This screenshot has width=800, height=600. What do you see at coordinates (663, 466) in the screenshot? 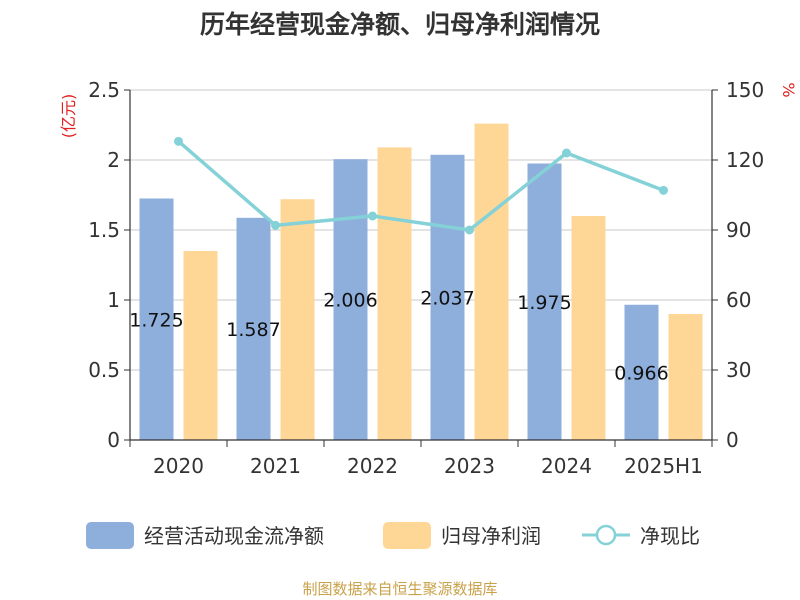
I see `x-axis-tick-label: 2025H1` at bounding box center [663, 466].